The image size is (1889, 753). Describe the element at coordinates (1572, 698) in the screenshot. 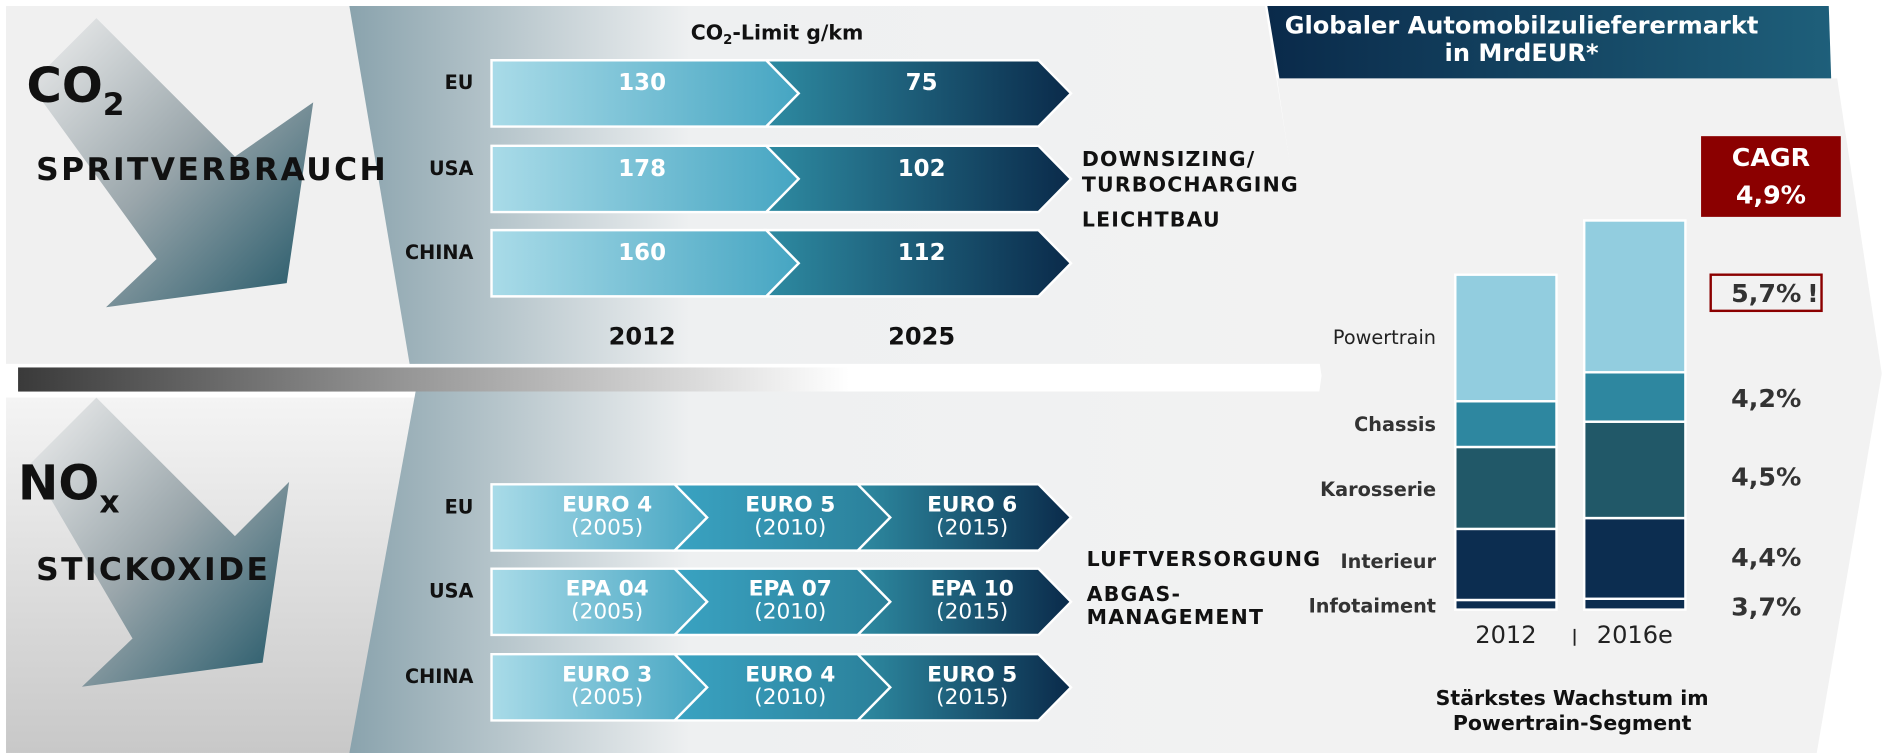

I see `footer: Stärkstes Wachstum im` at that location.